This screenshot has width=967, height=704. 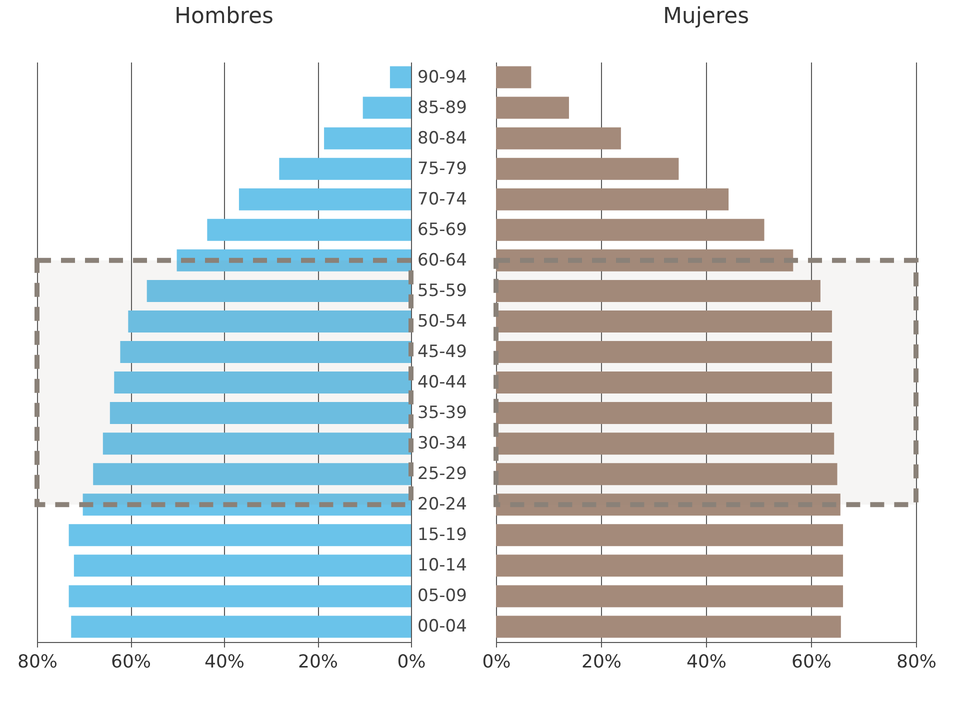 What do you see at coordinates (442, 474) in the screenshot?
I see `y-tick-label: 25-29` at bounding box center [442, 474].